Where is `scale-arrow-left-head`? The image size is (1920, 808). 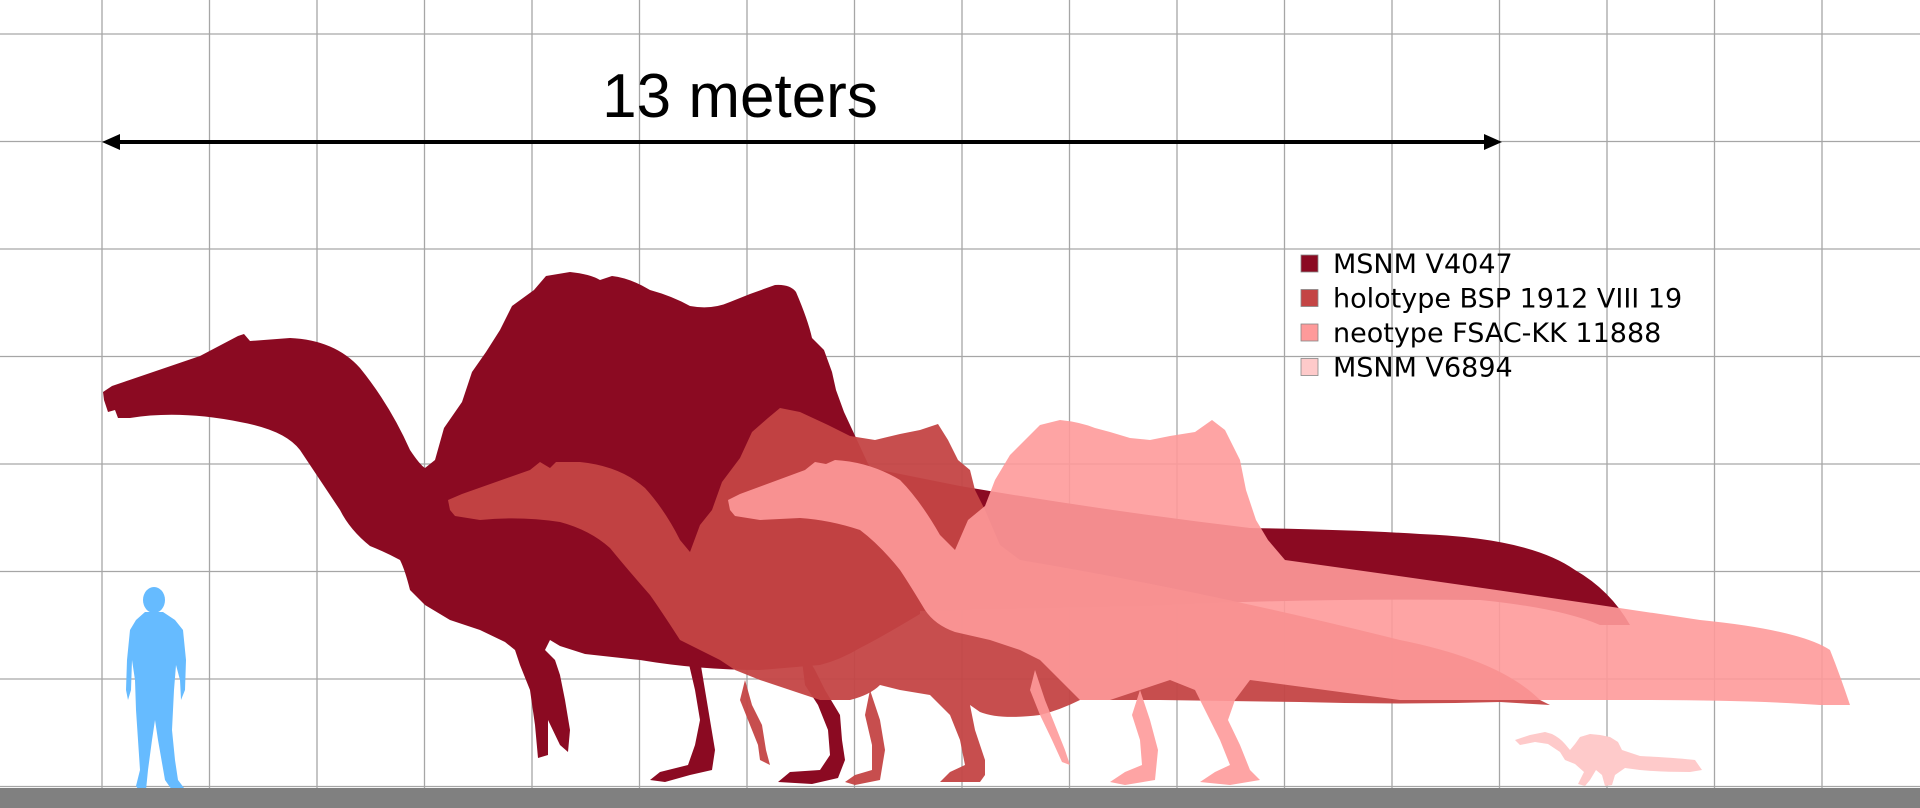
scale-arrow-left-head is located at coordinates (111, 142).